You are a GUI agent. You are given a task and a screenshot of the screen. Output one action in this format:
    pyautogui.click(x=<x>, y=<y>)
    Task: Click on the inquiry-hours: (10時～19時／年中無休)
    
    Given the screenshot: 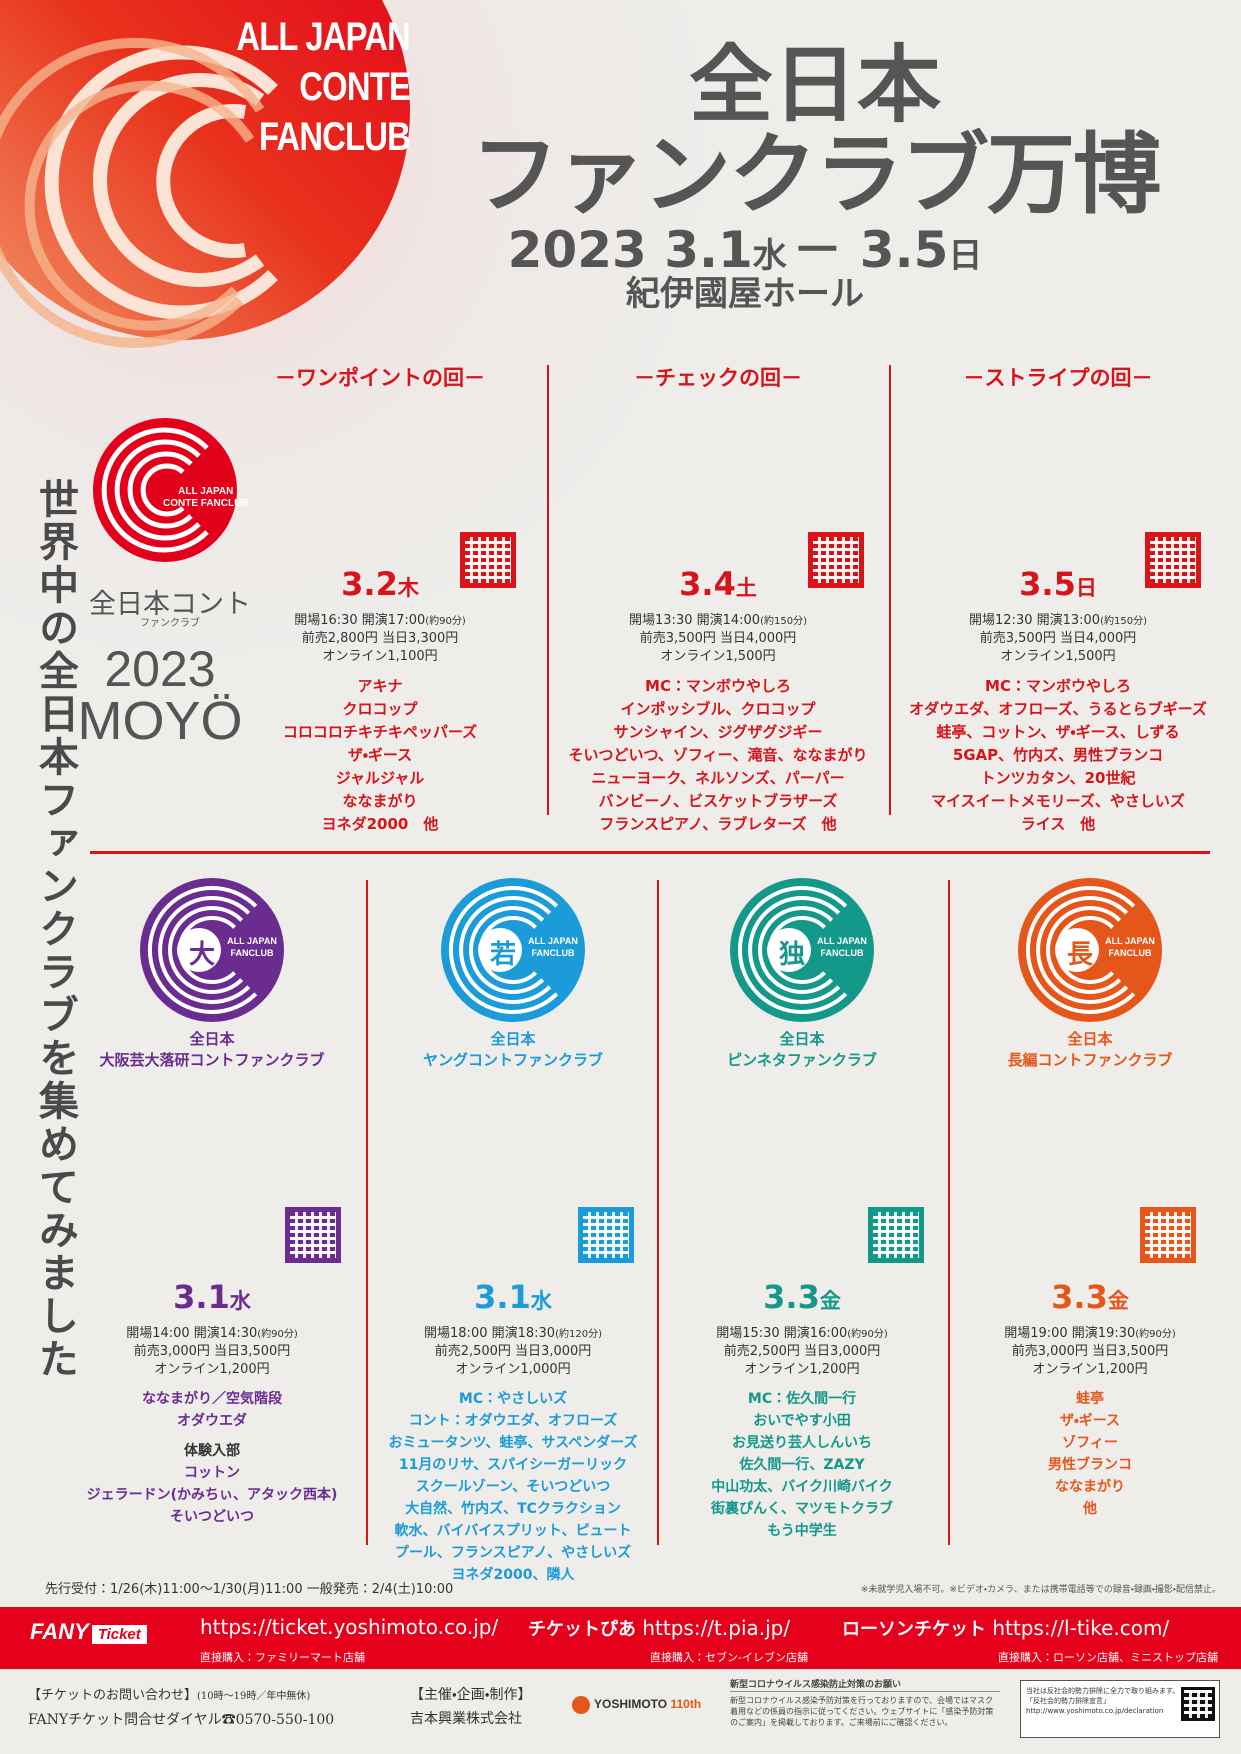 What is the action you would take?
    pyautogui.click(x=254, y=1696)
    